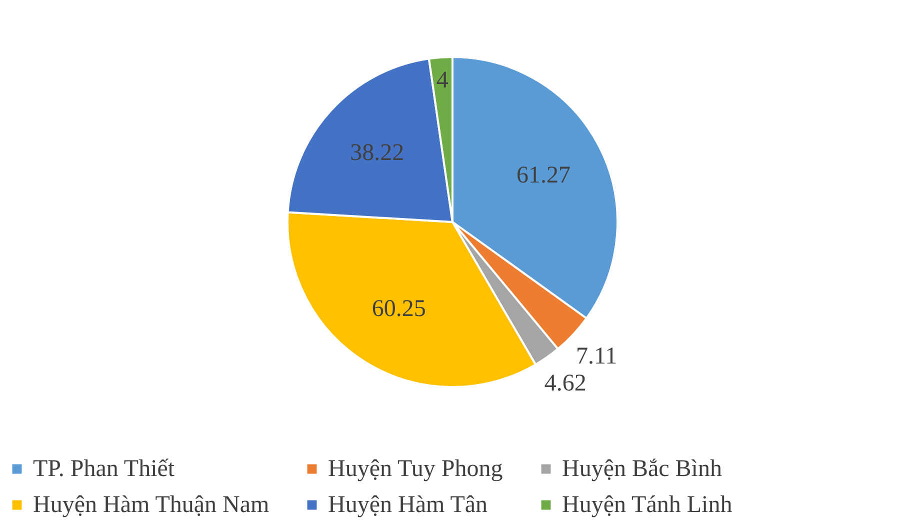 This screenshot has width=915, height=532. What do you see at coordinates (377, 153) in the screenshot?
I see `data-label: 38.22` at bounding box center [377, 153].